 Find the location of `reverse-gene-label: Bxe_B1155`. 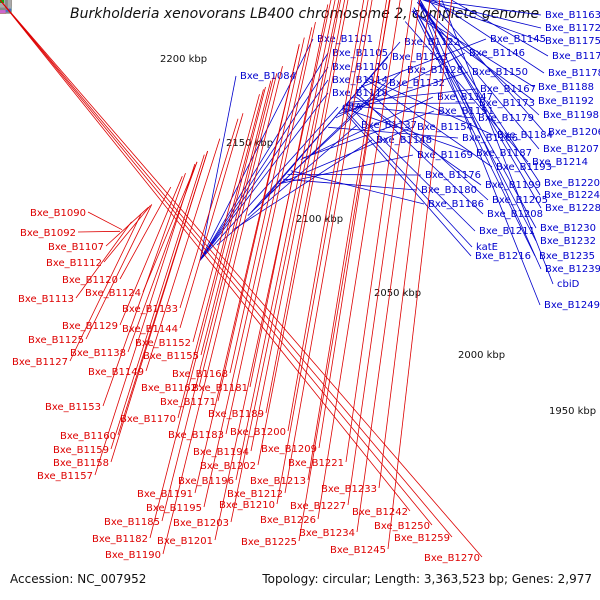

reverse-gene-label: Bxe_B1155 is located at coordinates (171, 356).